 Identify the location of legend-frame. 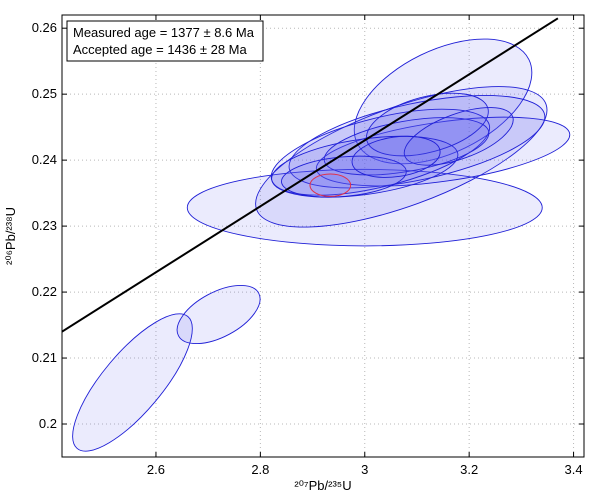
(165, 41).